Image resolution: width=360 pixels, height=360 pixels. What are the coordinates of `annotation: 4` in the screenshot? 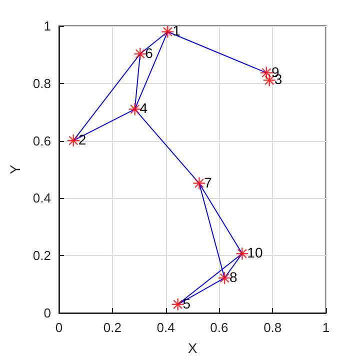 It's located at (144, 108).